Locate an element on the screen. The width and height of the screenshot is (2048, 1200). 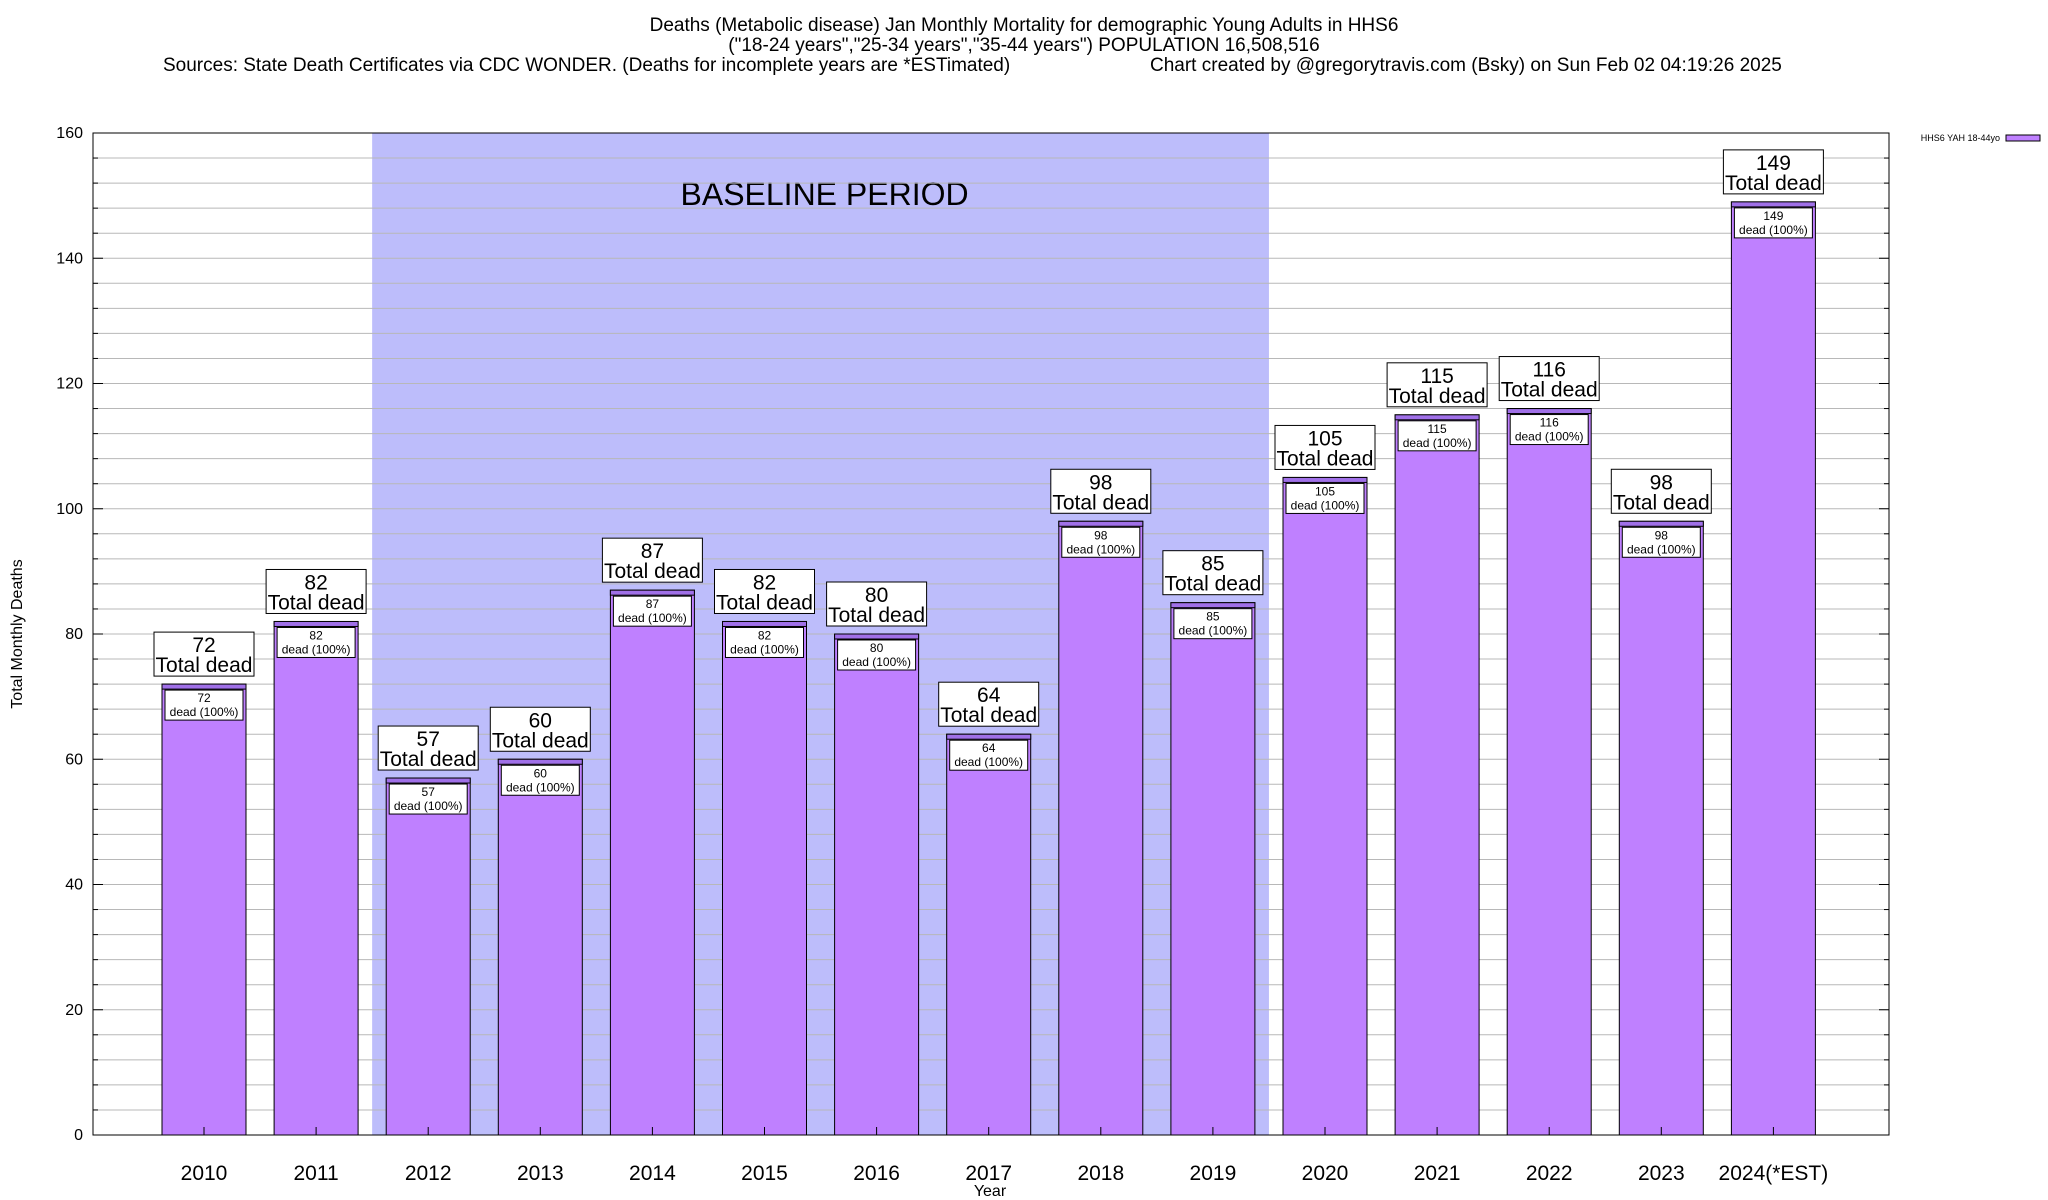
x-tick-label: 2023 is located at coordinates (1661, 1173).